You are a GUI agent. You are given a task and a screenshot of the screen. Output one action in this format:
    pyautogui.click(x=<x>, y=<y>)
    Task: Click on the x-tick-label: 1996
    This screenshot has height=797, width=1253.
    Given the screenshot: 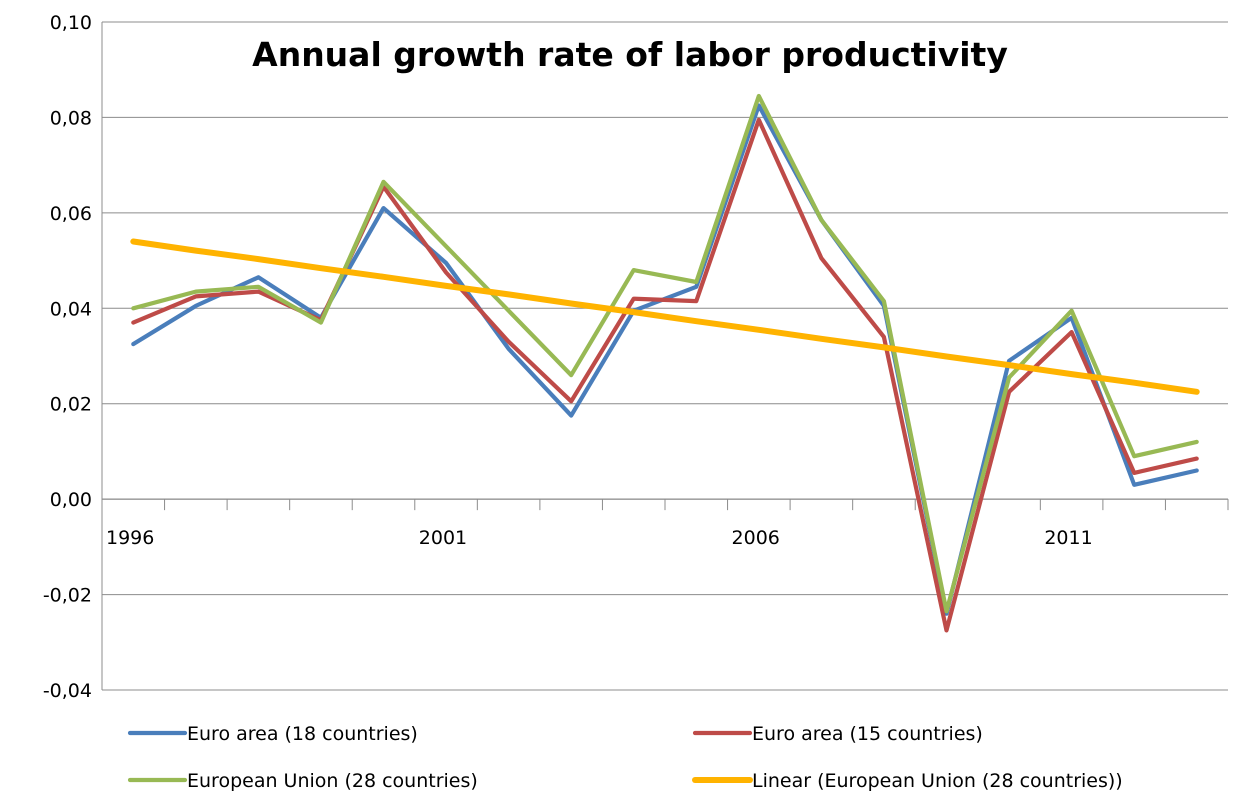 What is the action you would take?
    pyautogui.click(x=130, y=538)
    